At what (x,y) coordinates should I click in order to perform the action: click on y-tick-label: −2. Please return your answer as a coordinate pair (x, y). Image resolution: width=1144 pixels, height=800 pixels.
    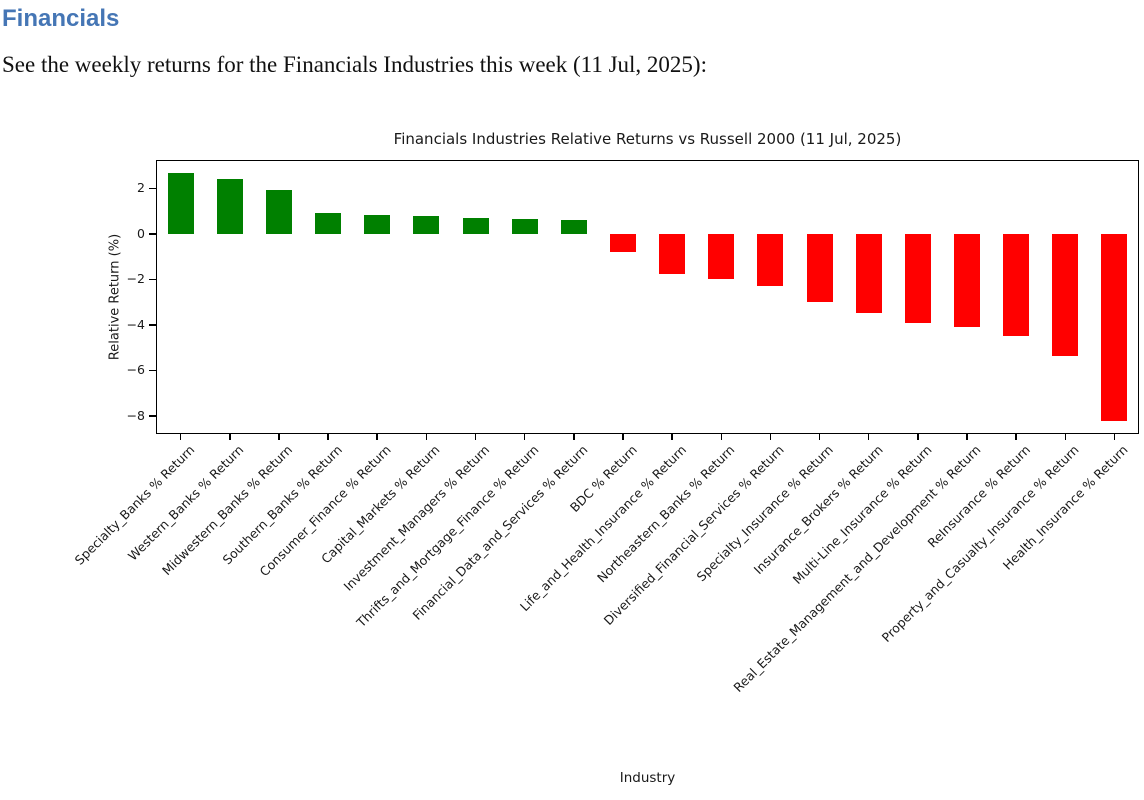
    Looking at the image, I should click on (135, 279).